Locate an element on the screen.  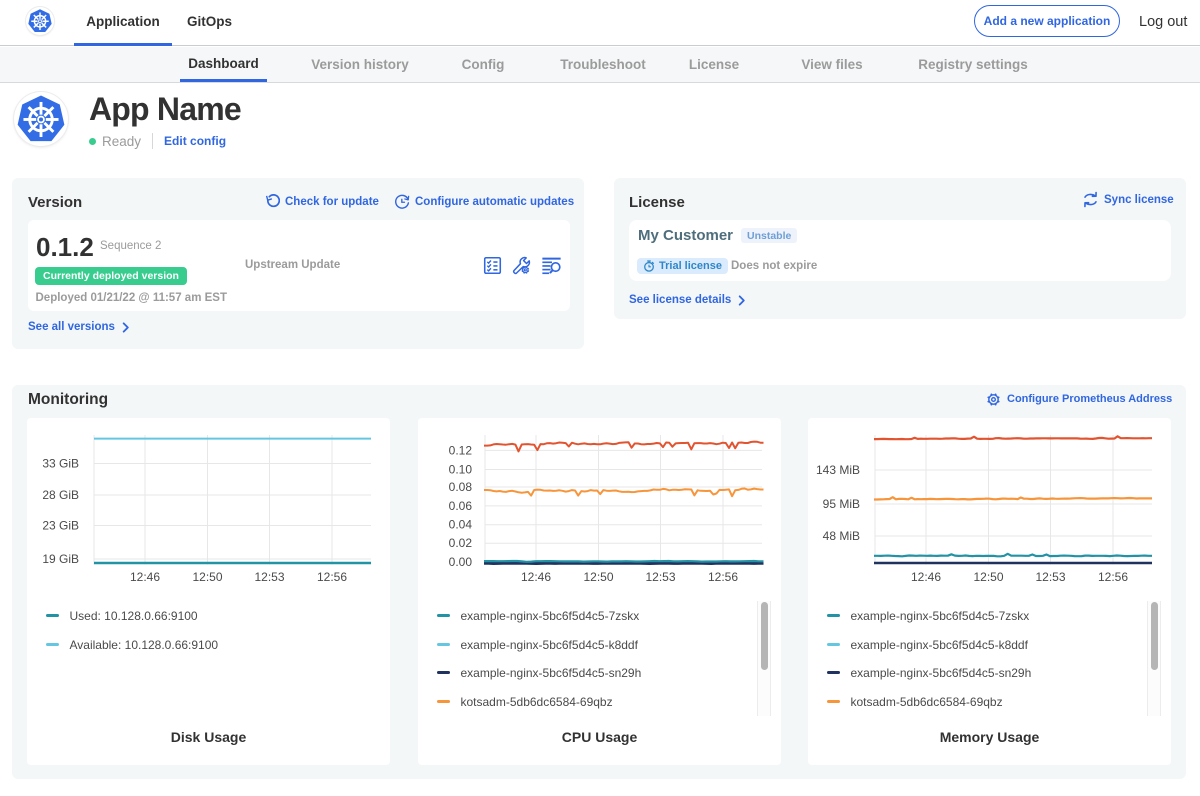
svg-text: 28 GiB is located at coordinates (60, 495).